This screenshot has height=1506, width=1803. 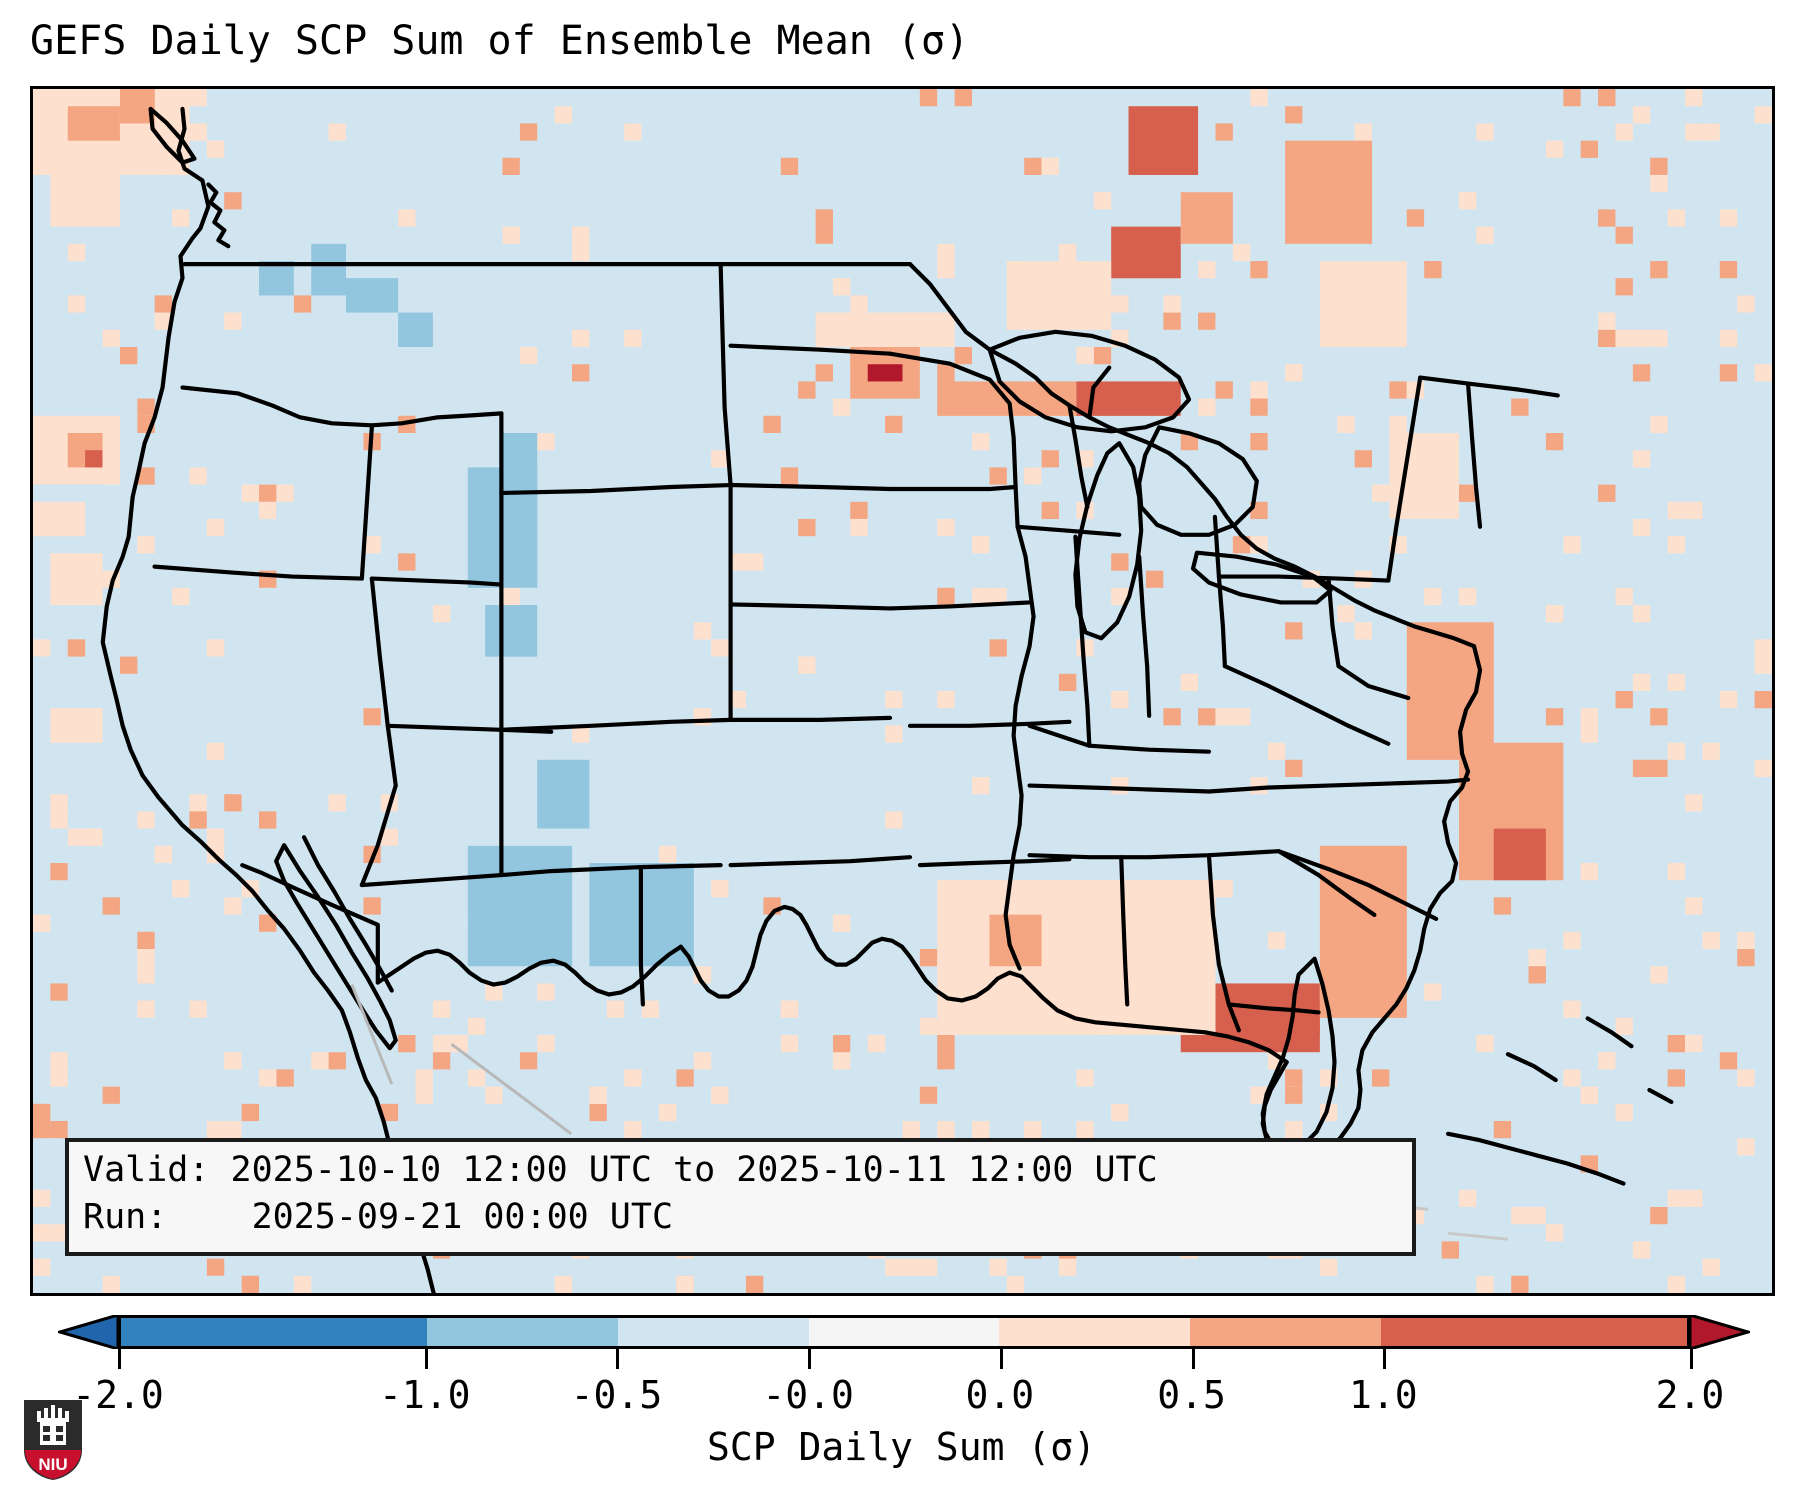 I want to click on vancouver-island, so click(x=172, y=135).